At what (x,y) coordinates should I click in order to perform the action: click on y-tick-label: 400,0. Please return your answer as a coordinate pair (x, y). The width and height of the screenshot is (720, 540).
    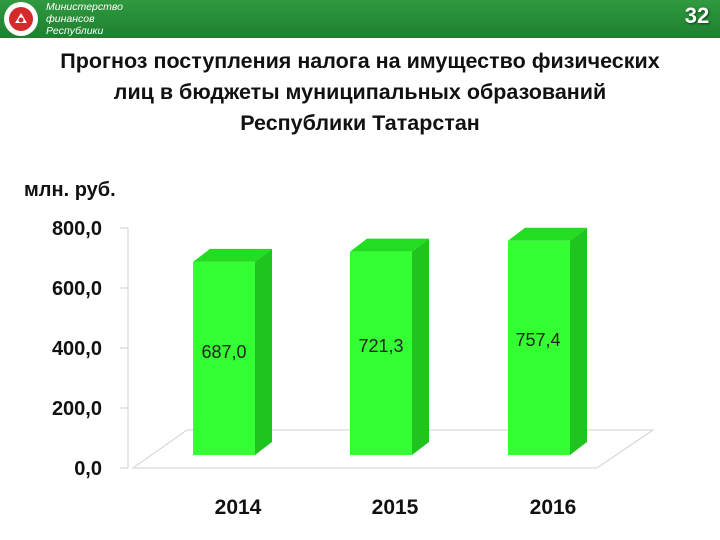
    Looking at the image, I should click on (77, 349).